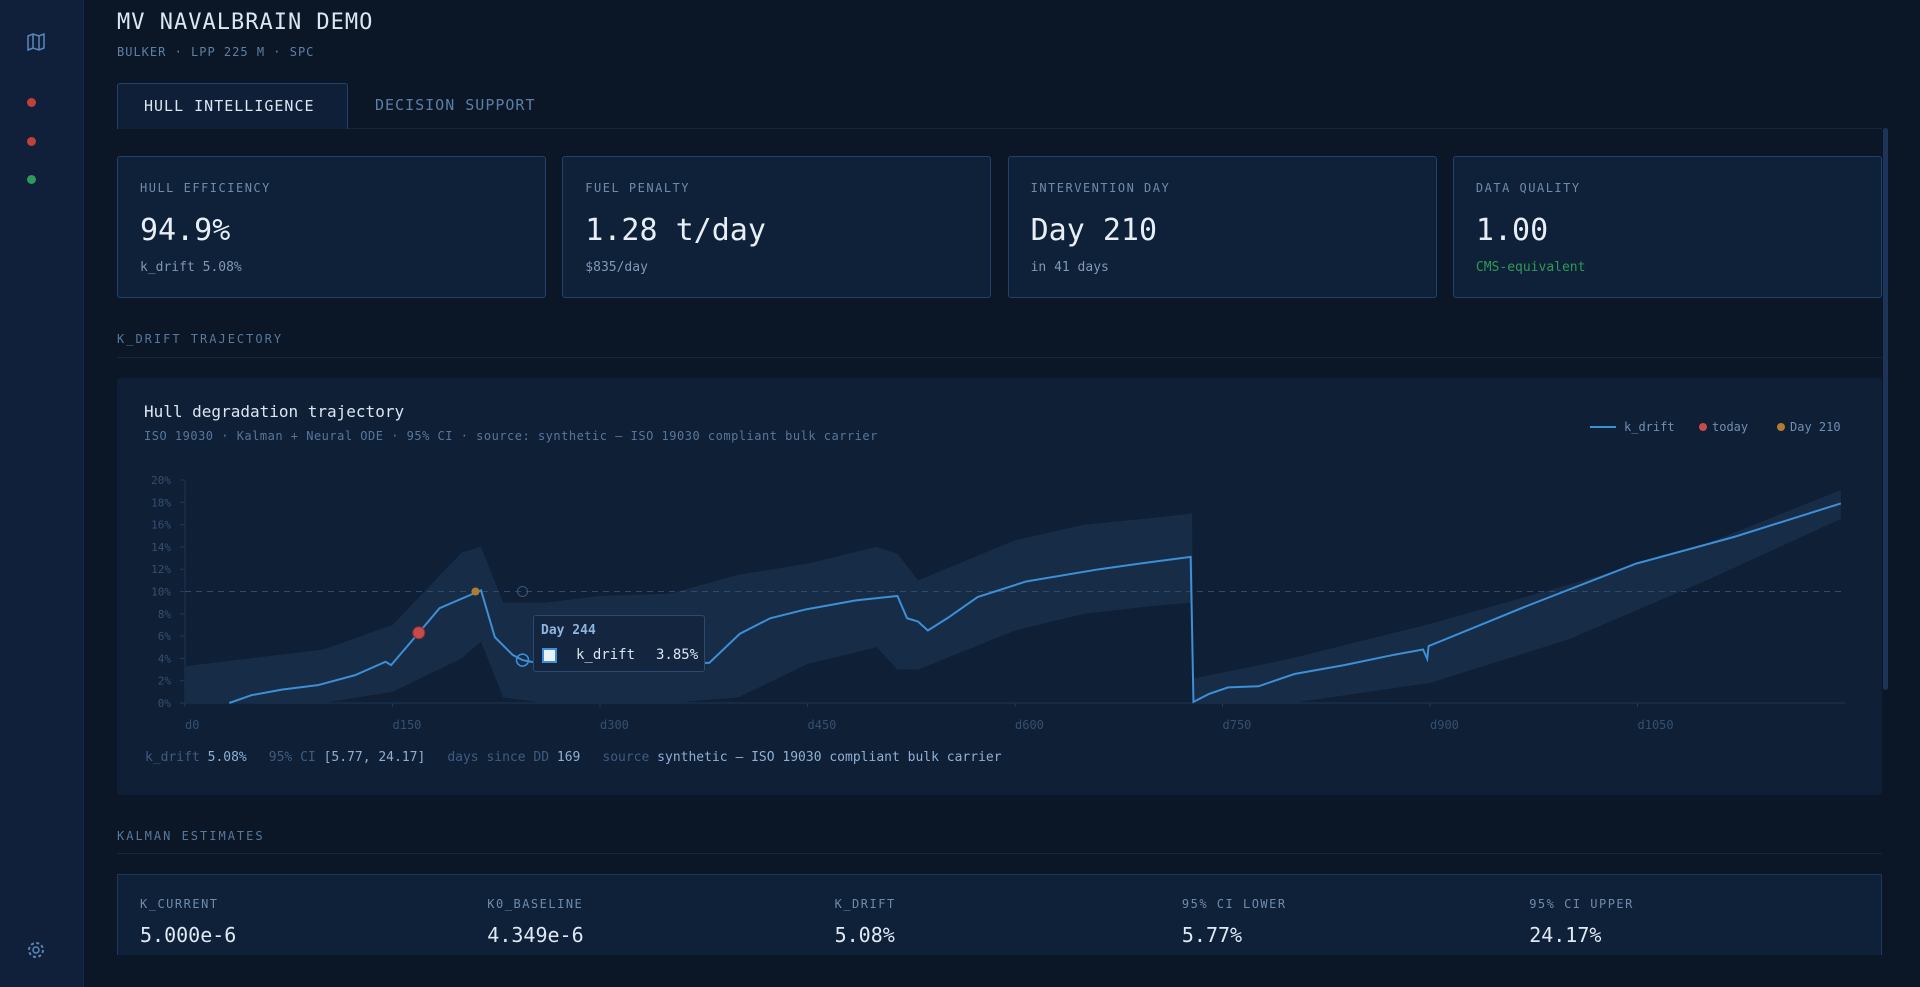  Describe the element at coordinates (675, 230) in the screenshot. I see `kpi-value: 1.28 t/day` at that location.